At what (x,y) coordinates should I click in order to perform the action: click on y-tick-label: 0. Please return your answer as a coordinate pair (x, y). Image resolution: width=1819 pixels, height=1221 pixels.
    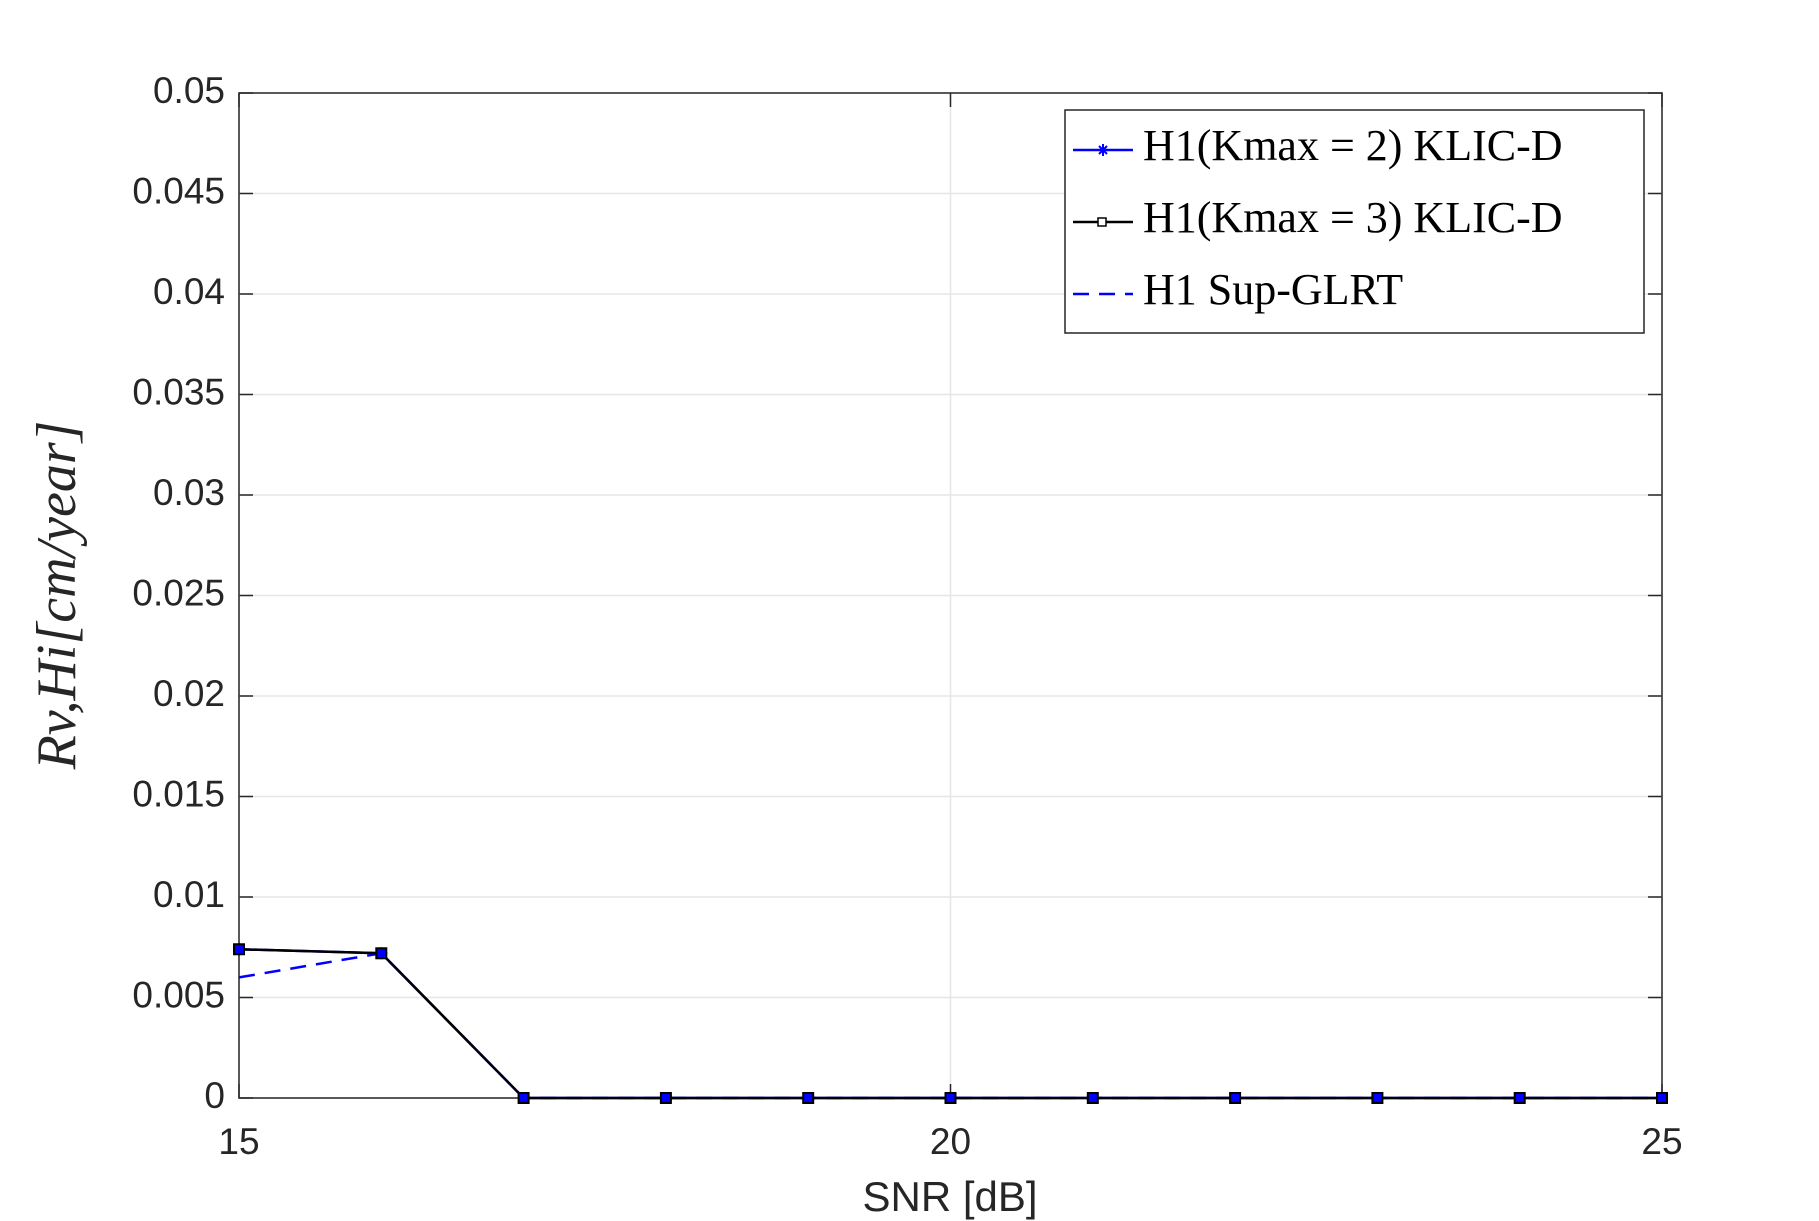
    Looking at the image, I should click on (214, 1095).